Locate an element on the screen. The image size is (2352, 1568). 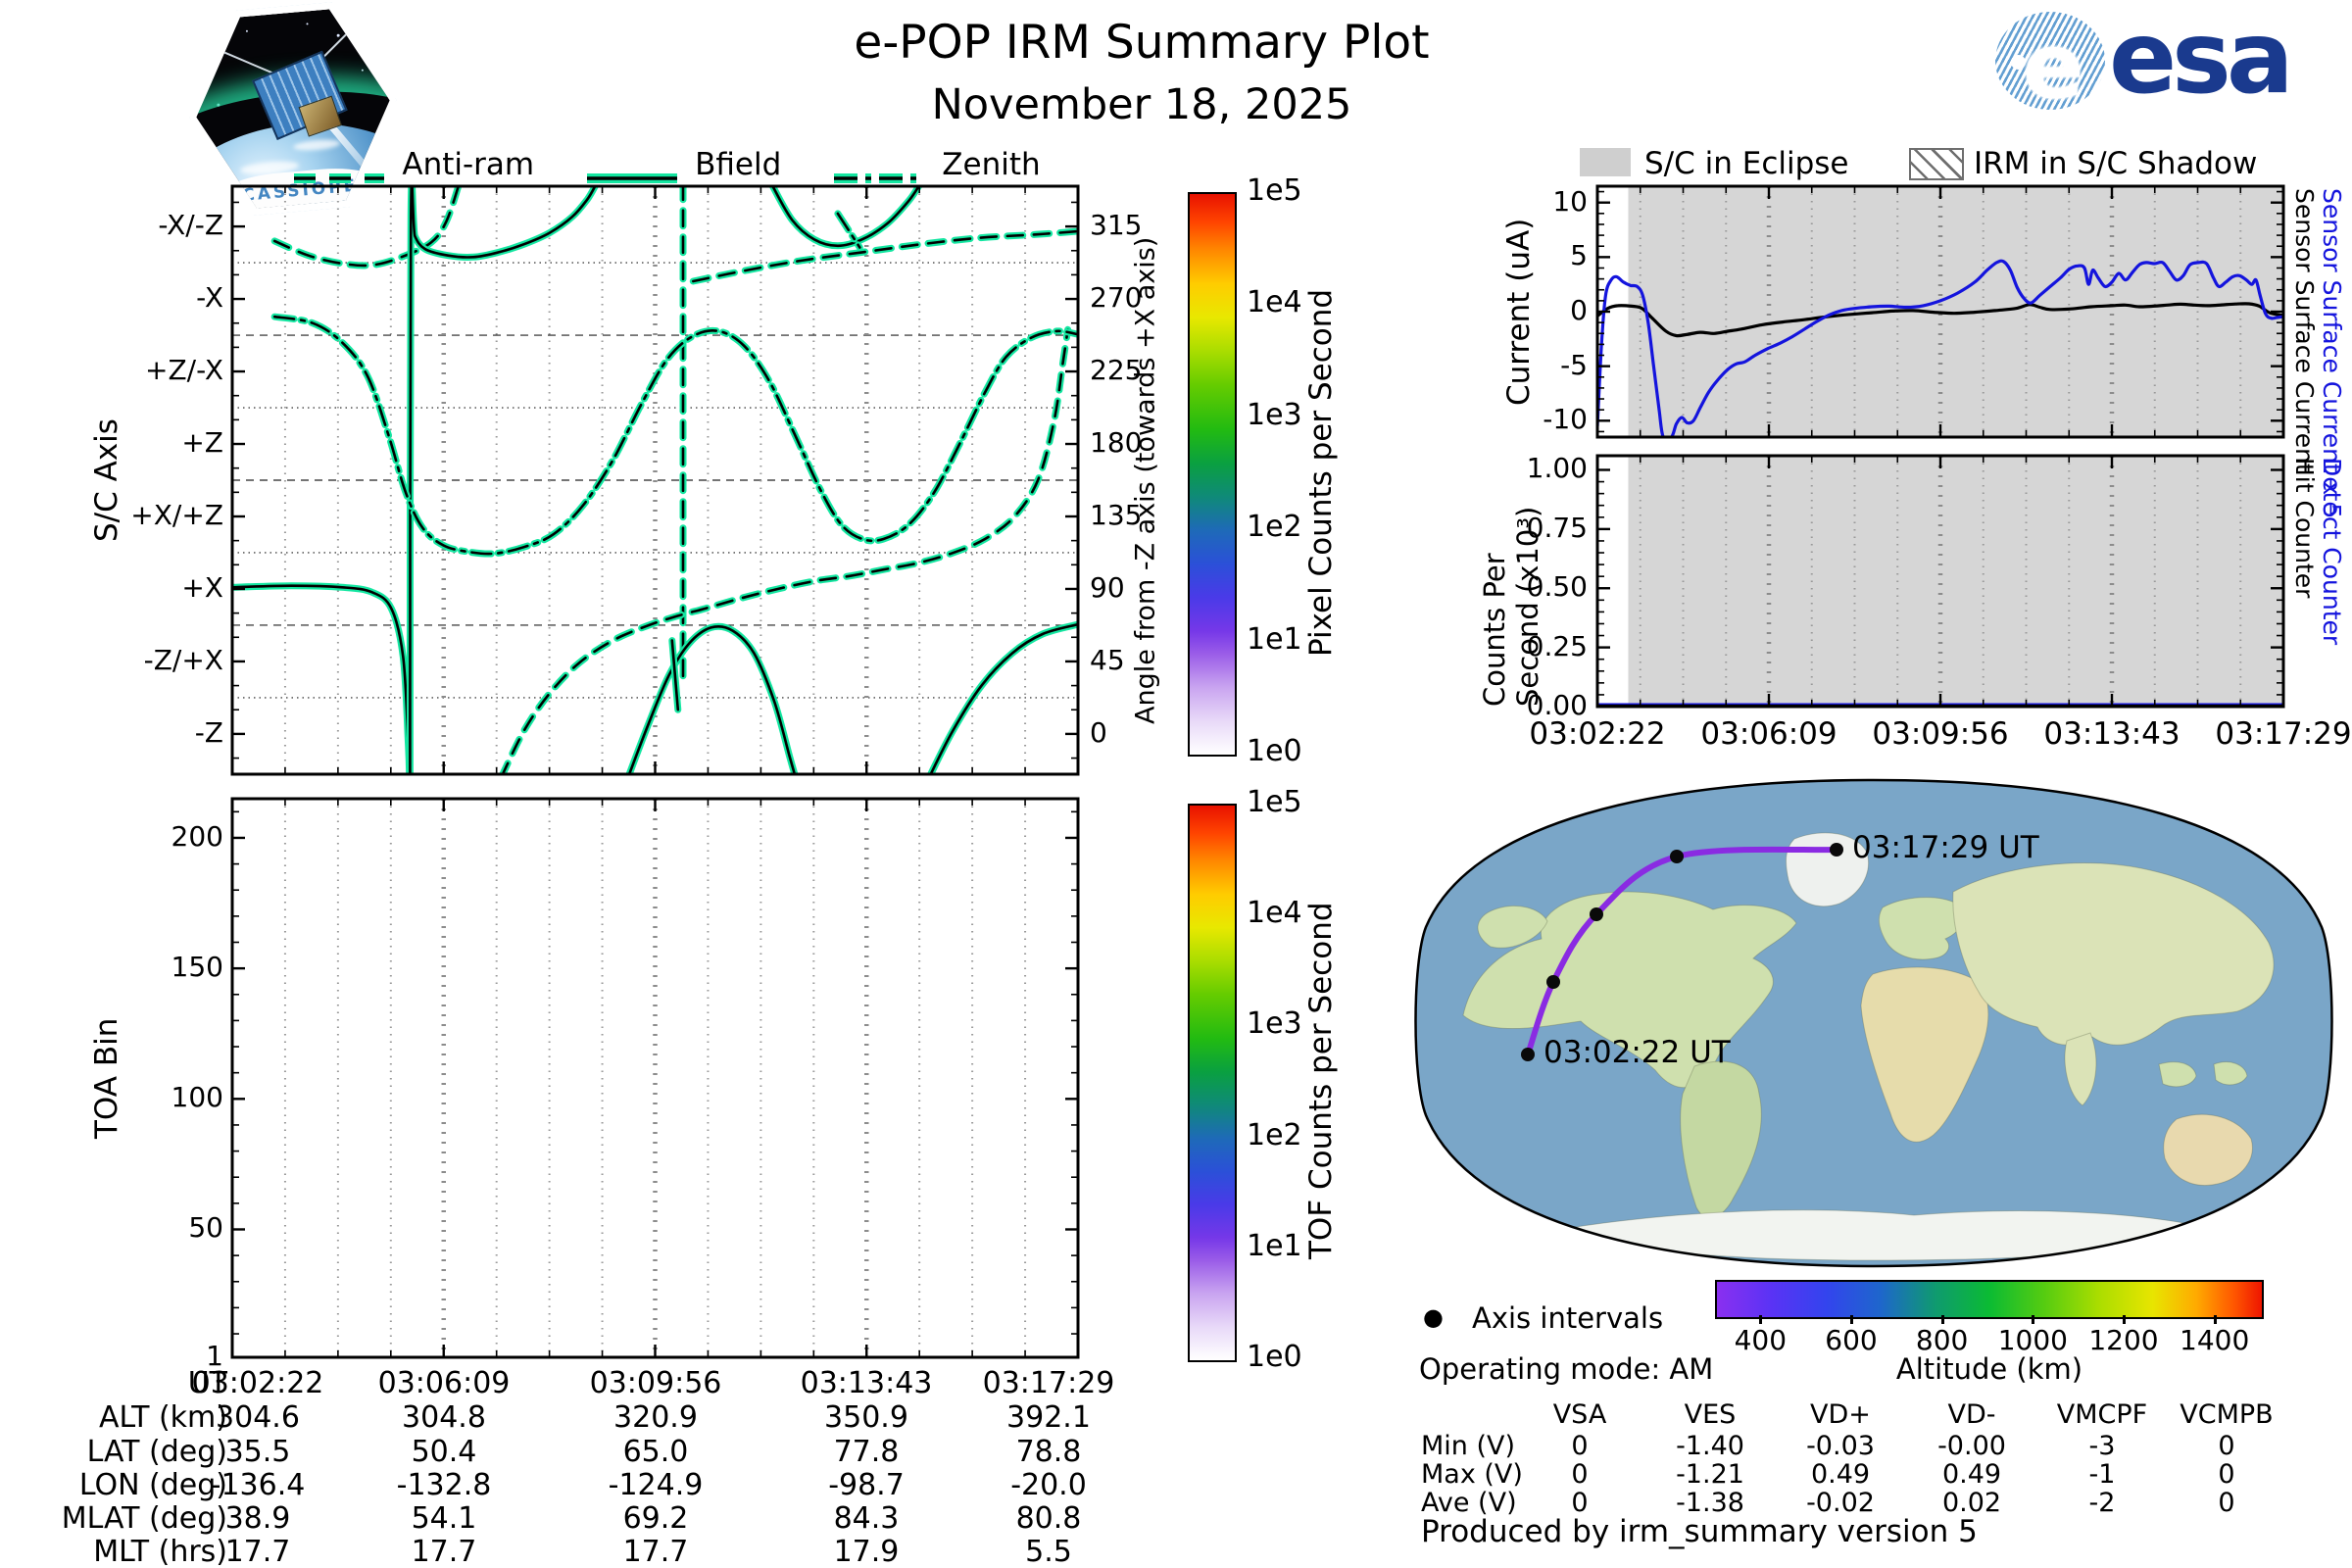
altitude-colorbar is located at coordinates (1989, 1299).